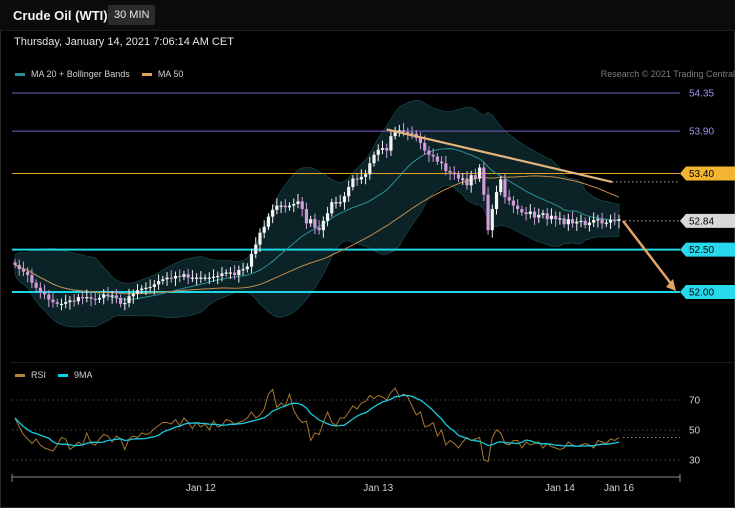  What do you see at coordinates (707, 173) in the screenshot?
I see `level-tag-53.40` at bounding box center [707, 173].